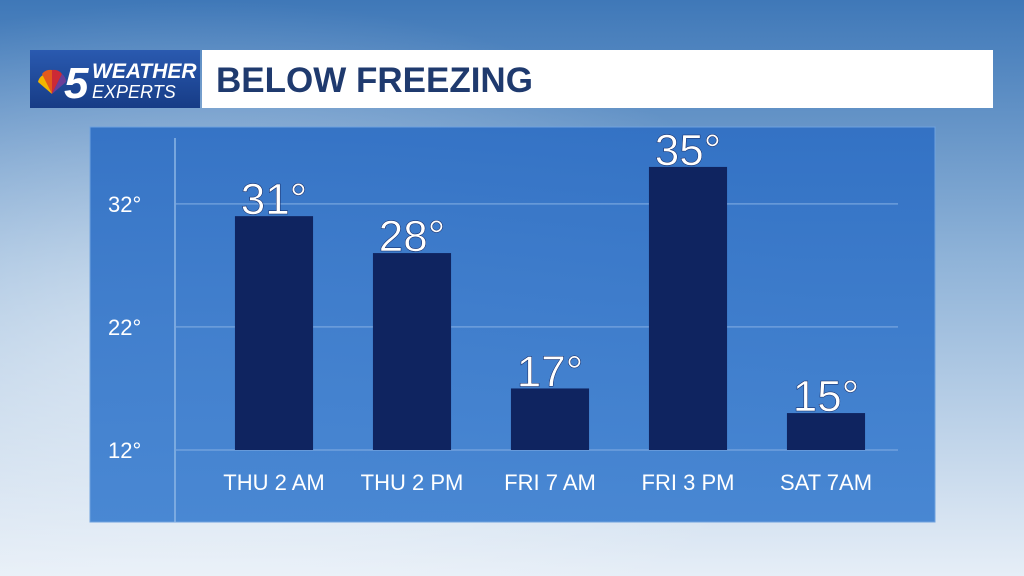 The image size is (1024, 576). I want to click on value-label: 15°, so click(826, 396).